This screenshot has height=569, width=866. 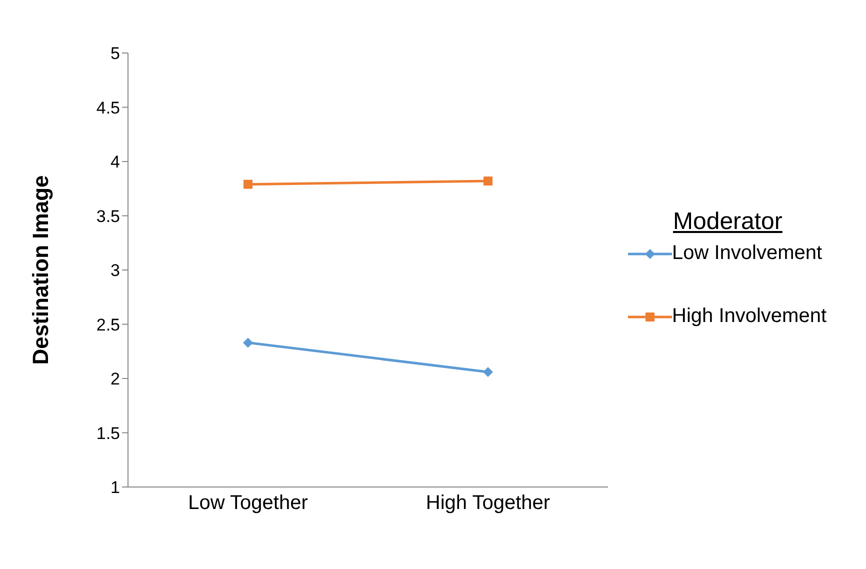 What do you see at coordinates (115, 54) in the screenshot?
I see `y-tick-label: 5` at bounding box center [115, 54].